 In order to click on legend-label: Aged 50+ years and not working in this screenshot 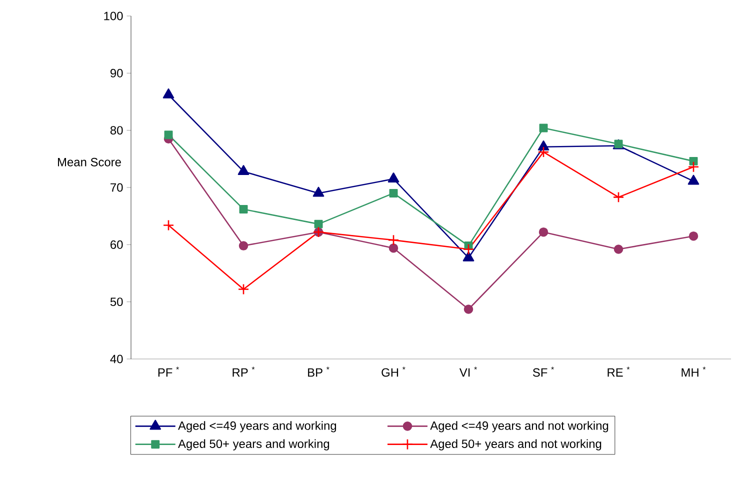, I will do `click(516, 444)`.